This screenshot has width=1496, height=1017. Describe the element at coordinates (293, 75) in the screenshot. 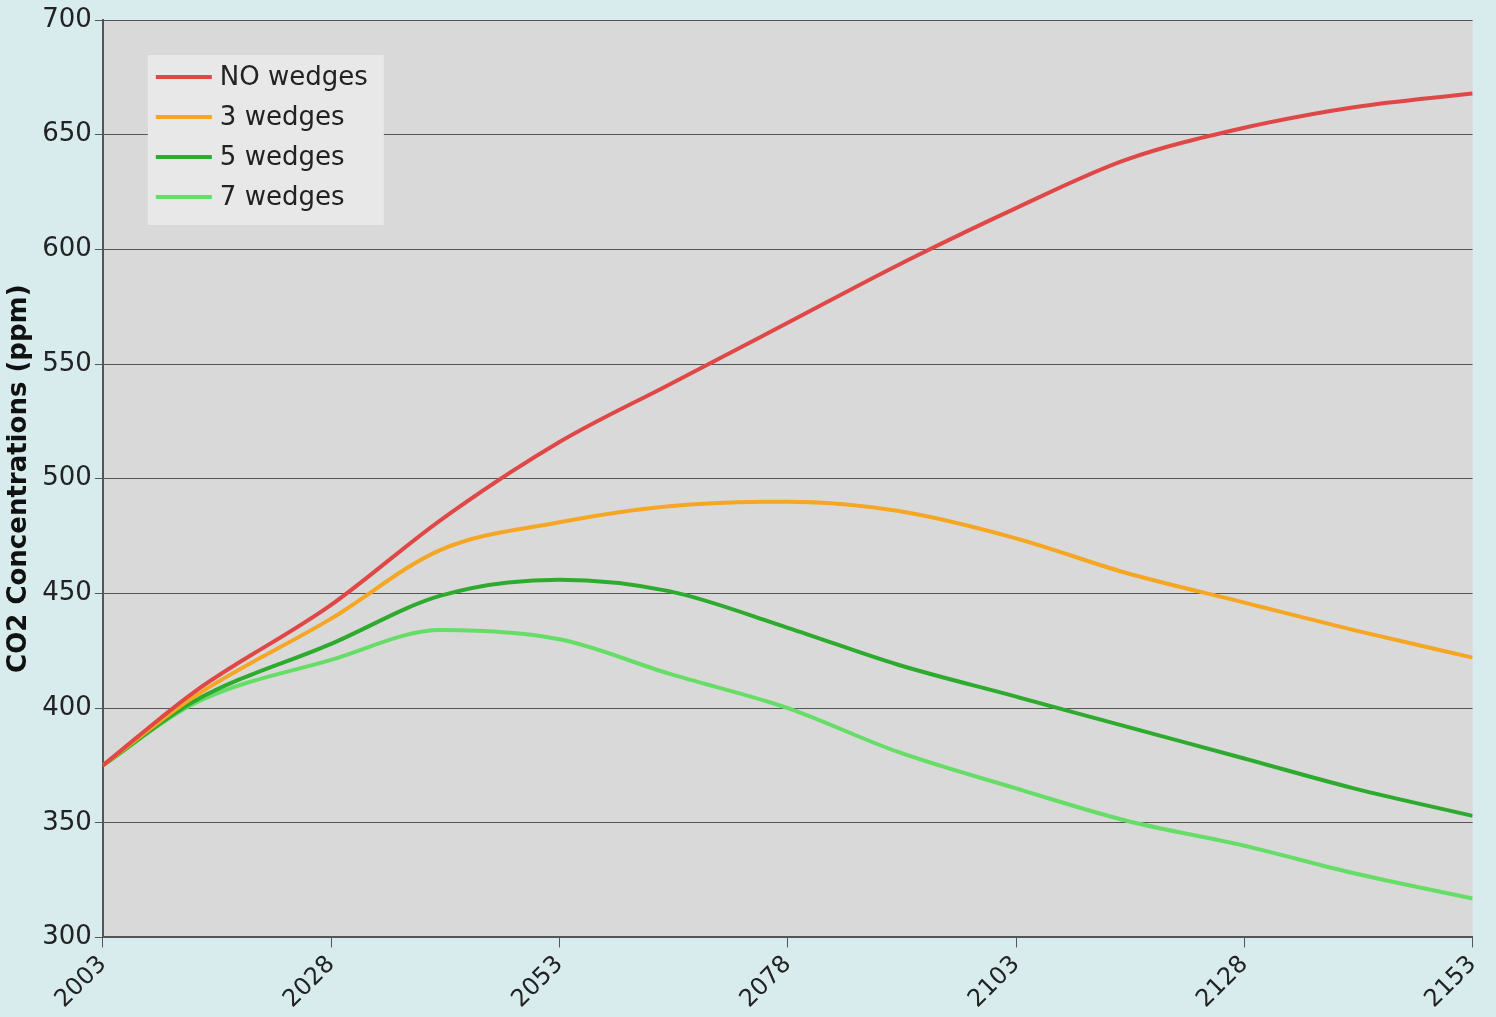

I see `legend-label: NO wedges` at that location.